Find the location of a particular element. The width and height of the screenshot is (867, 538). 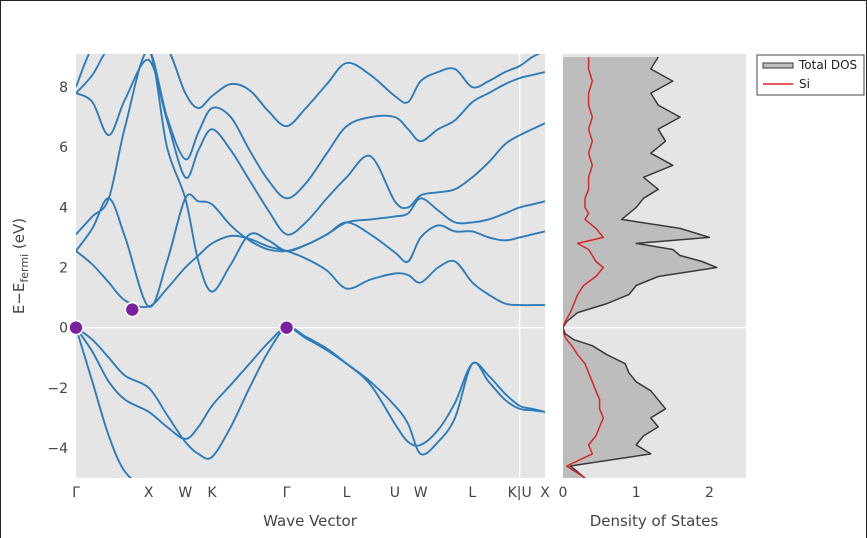

kpoint-tick-label: U is located at coordinates (395, 493).